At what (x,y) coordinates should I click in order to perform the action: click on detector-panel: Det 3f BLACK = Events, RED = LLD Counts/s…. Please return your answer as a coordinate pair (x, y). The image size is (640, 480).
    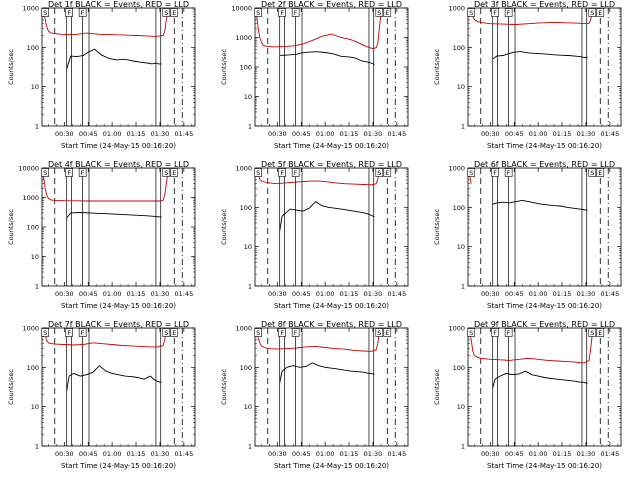
    Looking at the image, I should click on (532, 80).